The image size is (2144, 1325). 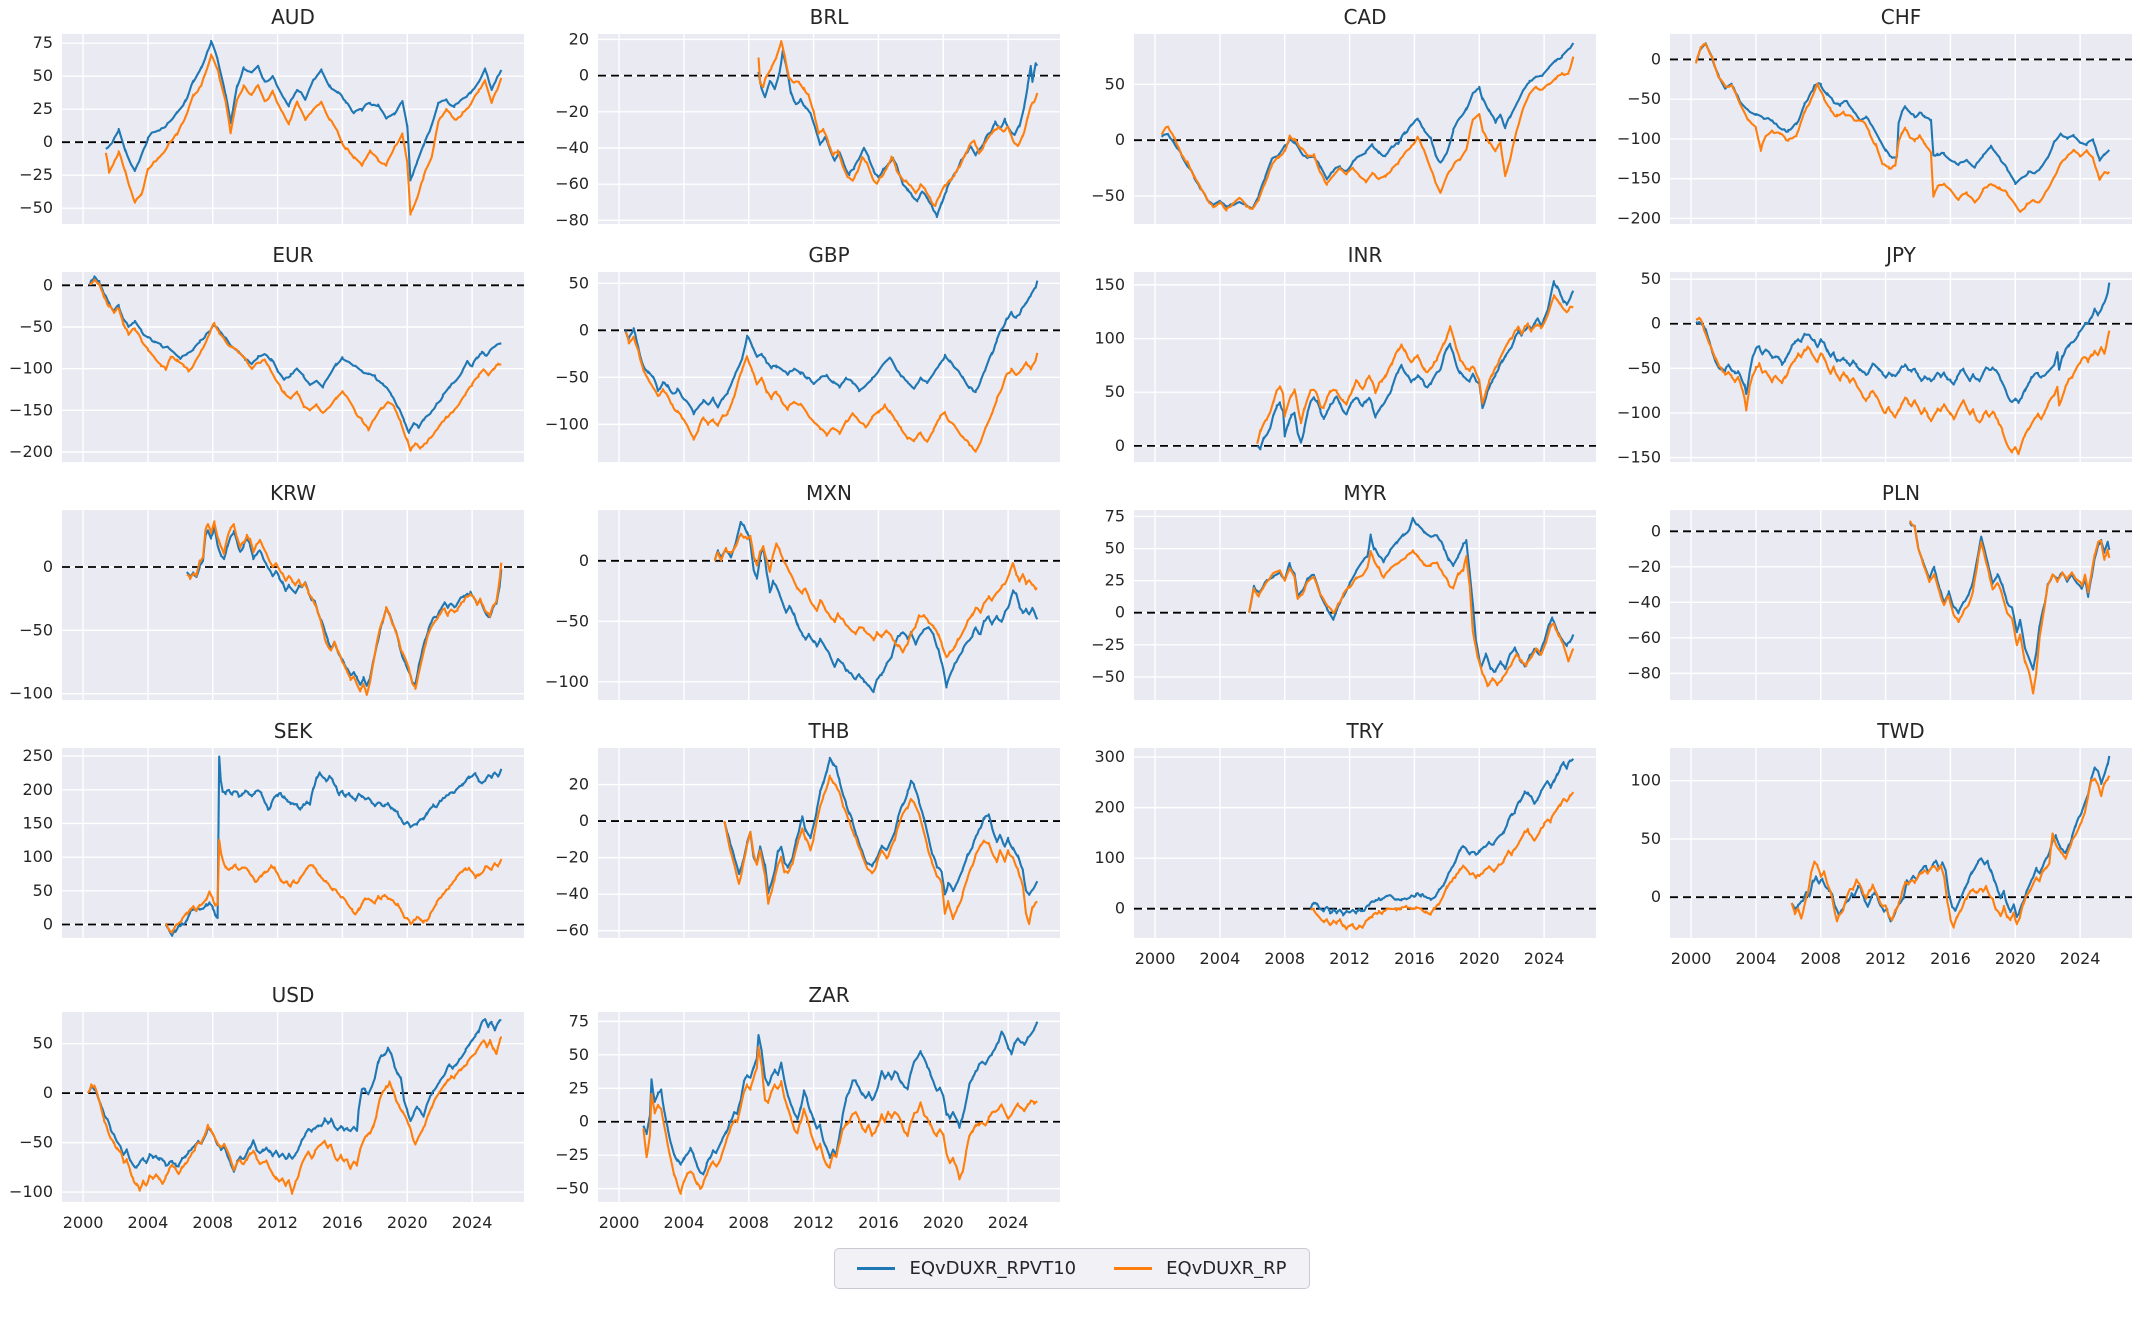 I want to click on legend-item-rp: EQvDUXR_RP, so click(x=1200, y=1268).